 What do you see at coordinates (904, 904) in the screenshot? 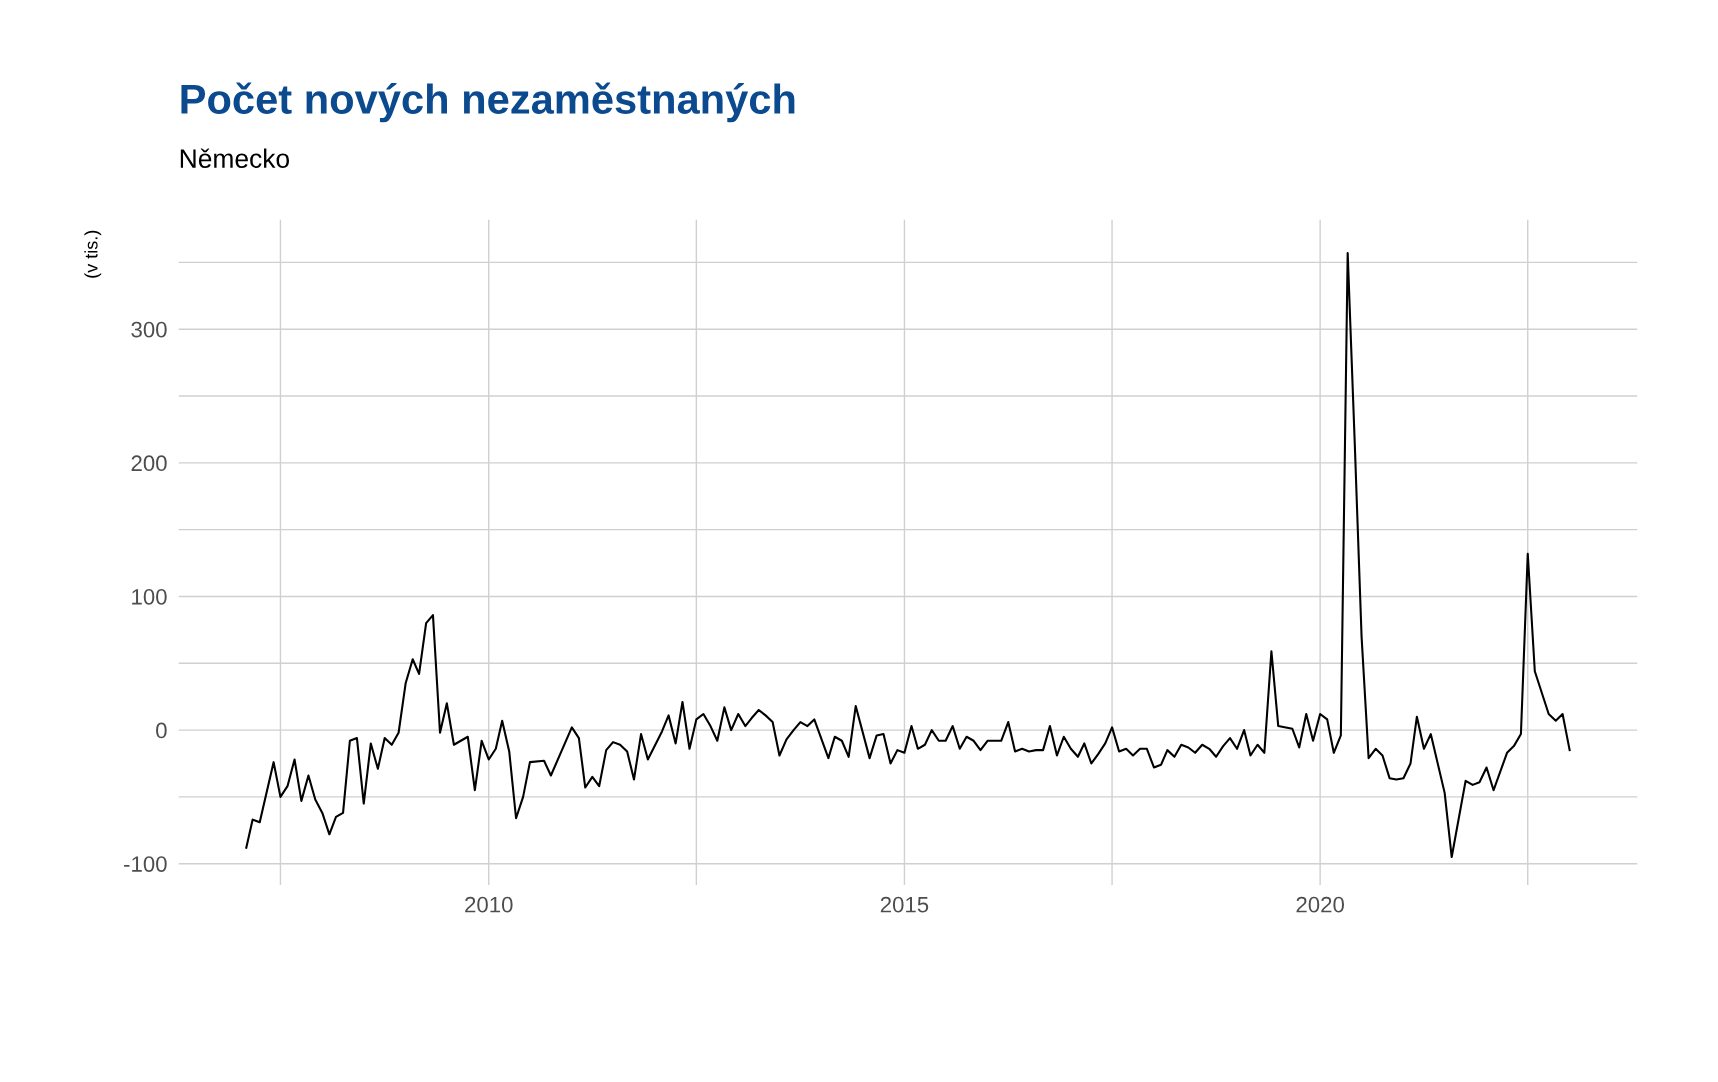
I see `x-tick-label: 2015` at bounding box center [904, 904].